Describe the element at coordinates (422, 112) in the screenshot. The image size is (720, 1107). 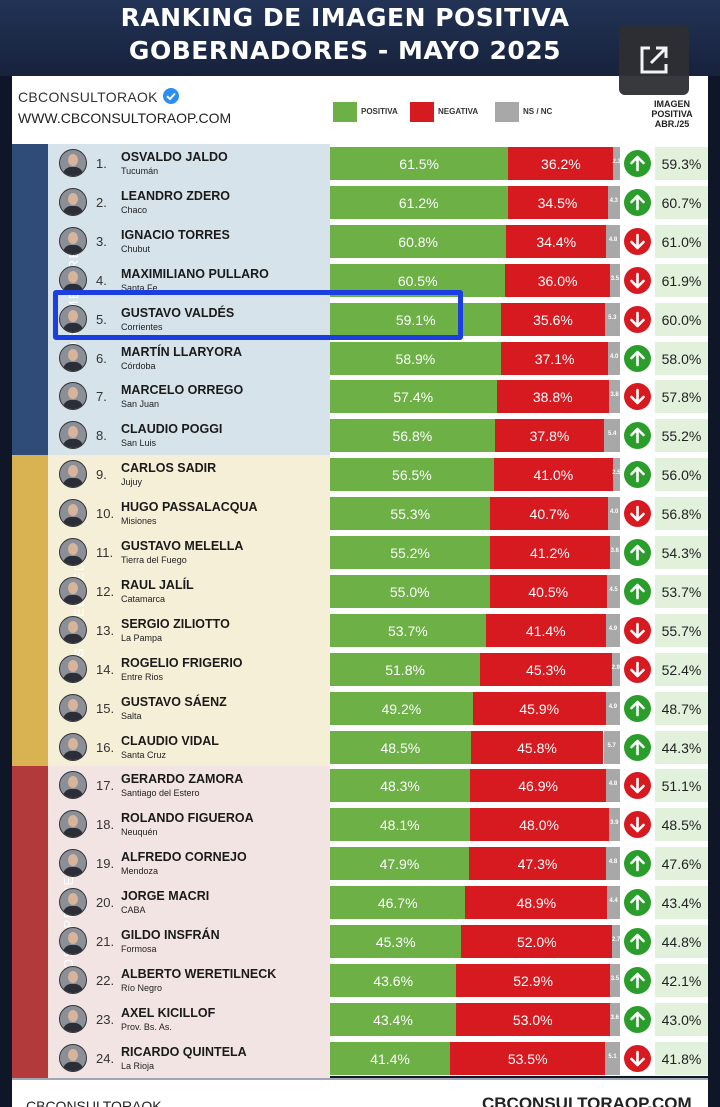
I see `legend-negative-swatch` at that location.